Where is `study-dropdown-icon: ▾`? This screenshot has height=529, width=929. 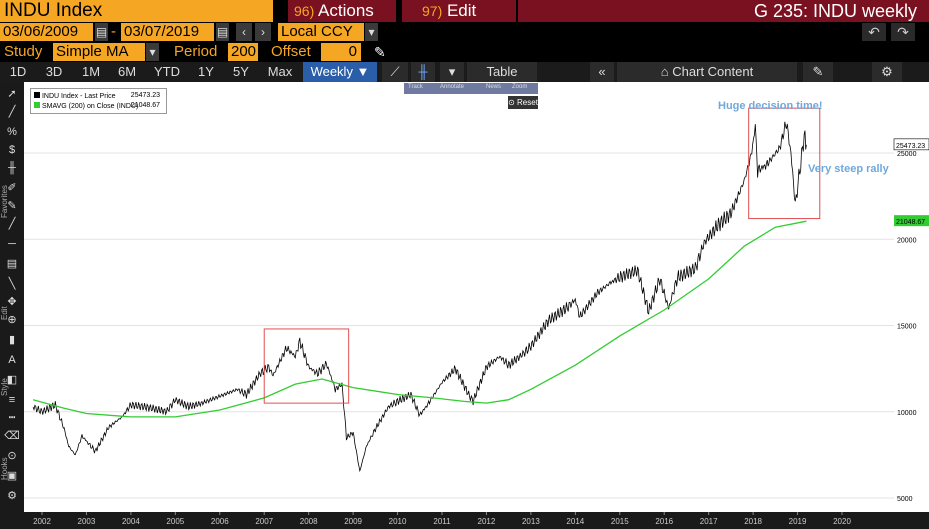
study-dropdown-icon: ▾ is located at coordinates (152, 52).